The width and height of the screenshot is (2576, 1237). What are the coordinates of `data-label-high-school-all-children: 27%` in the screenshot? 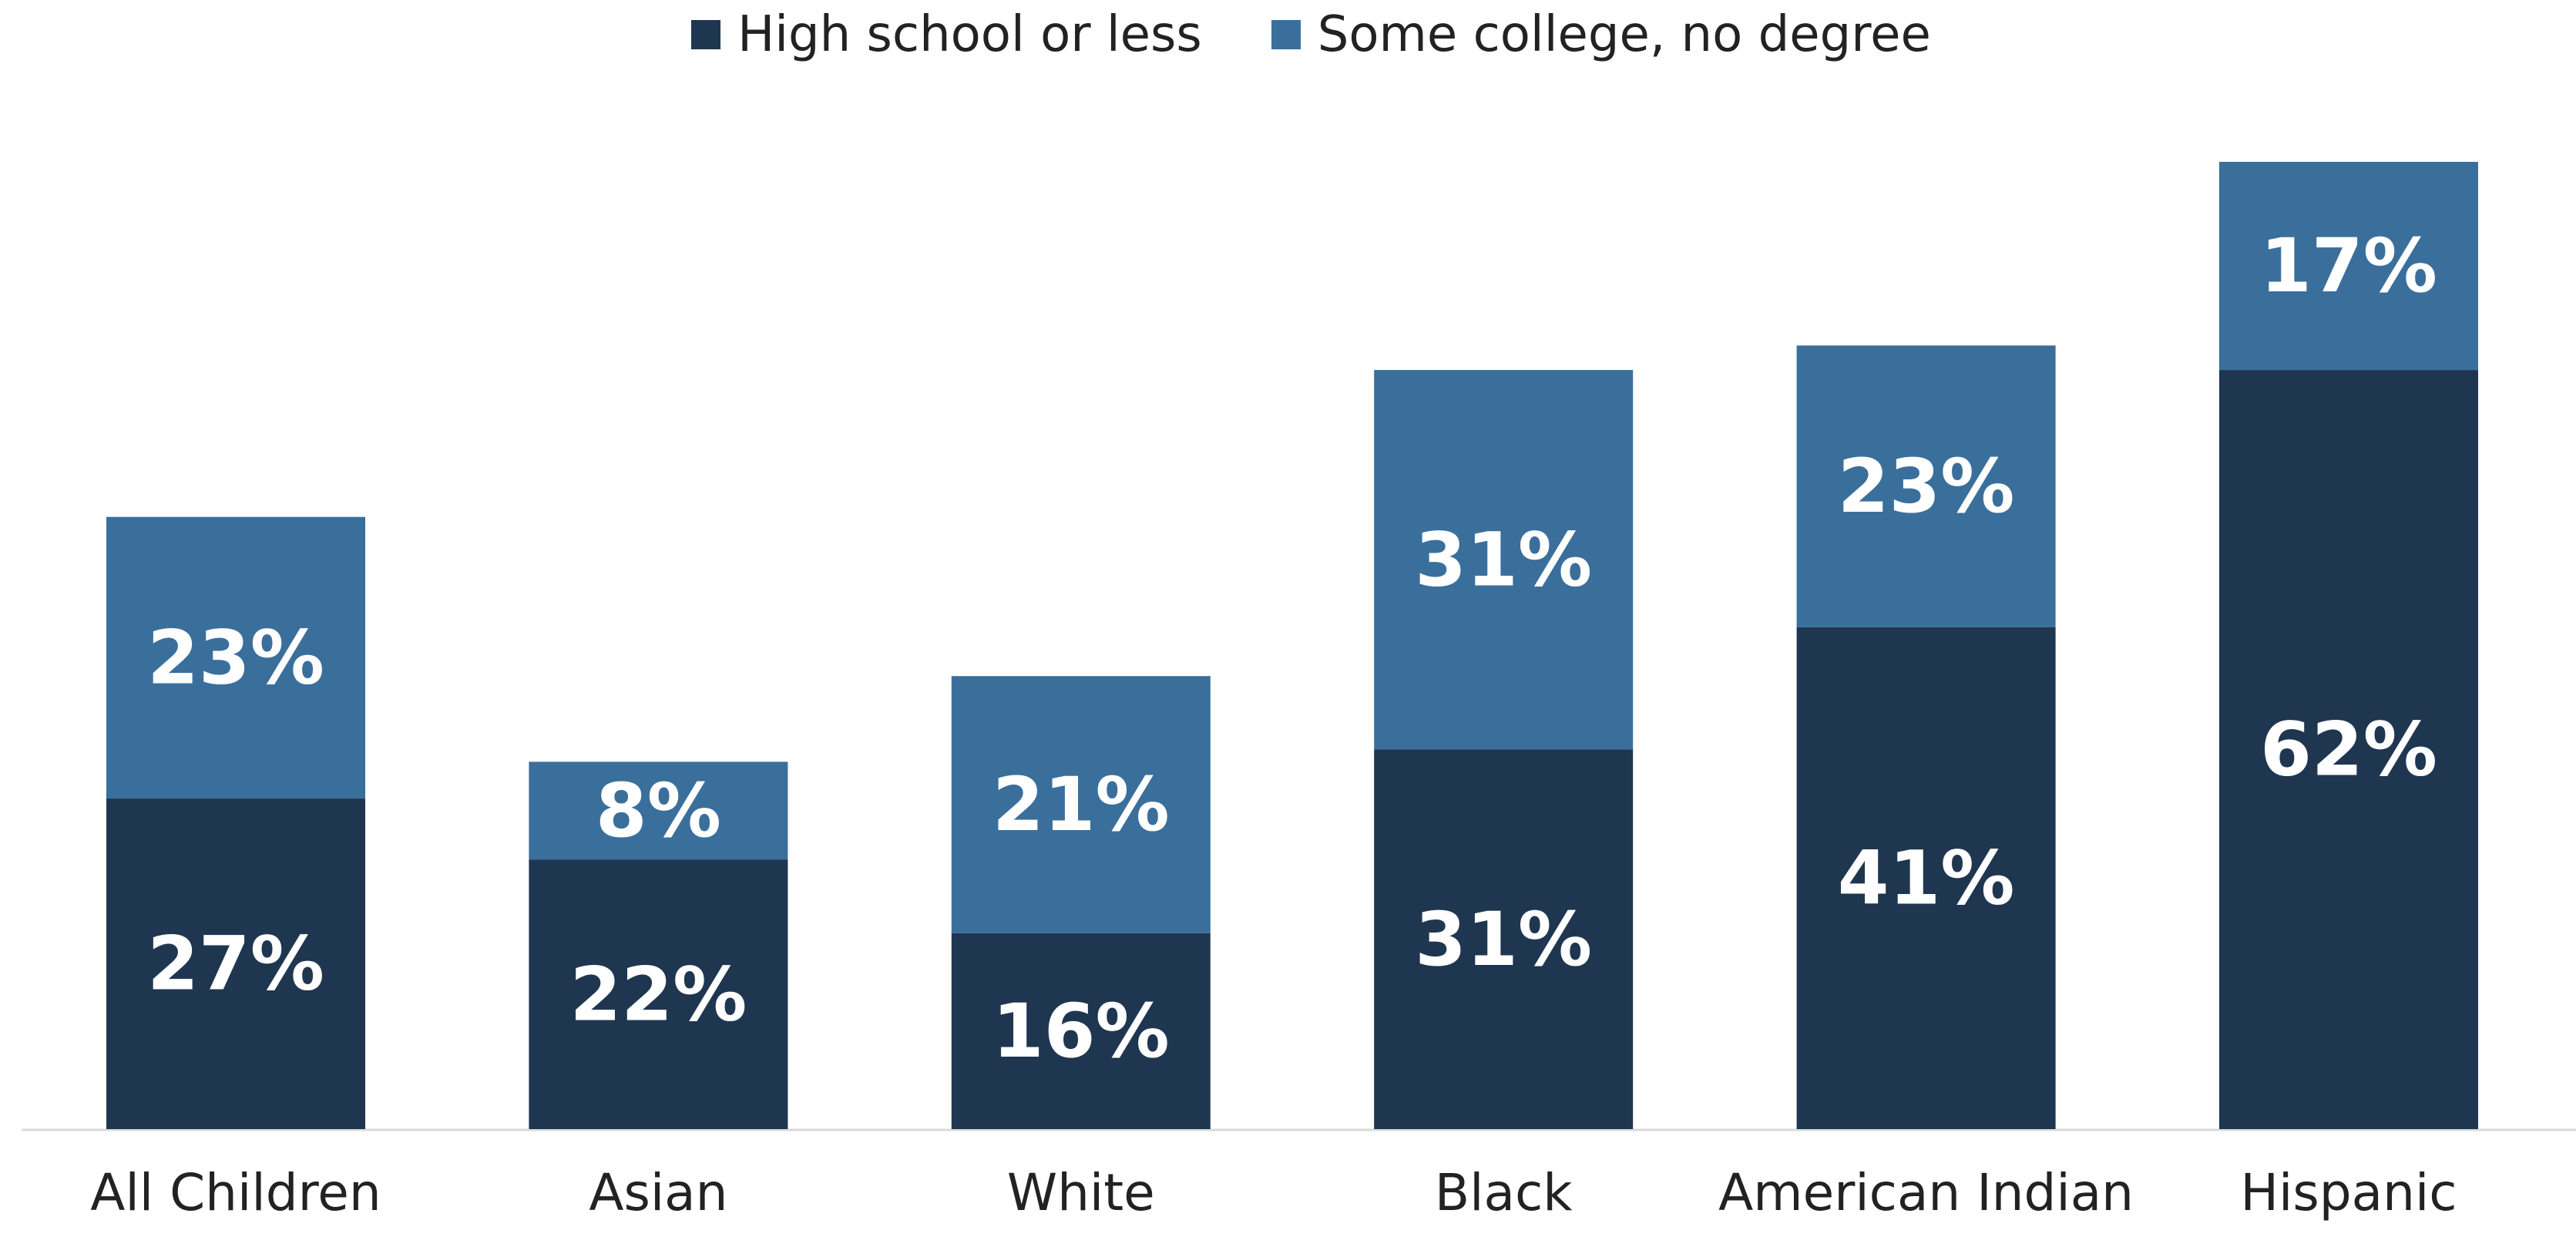 It's located at (235, 964).